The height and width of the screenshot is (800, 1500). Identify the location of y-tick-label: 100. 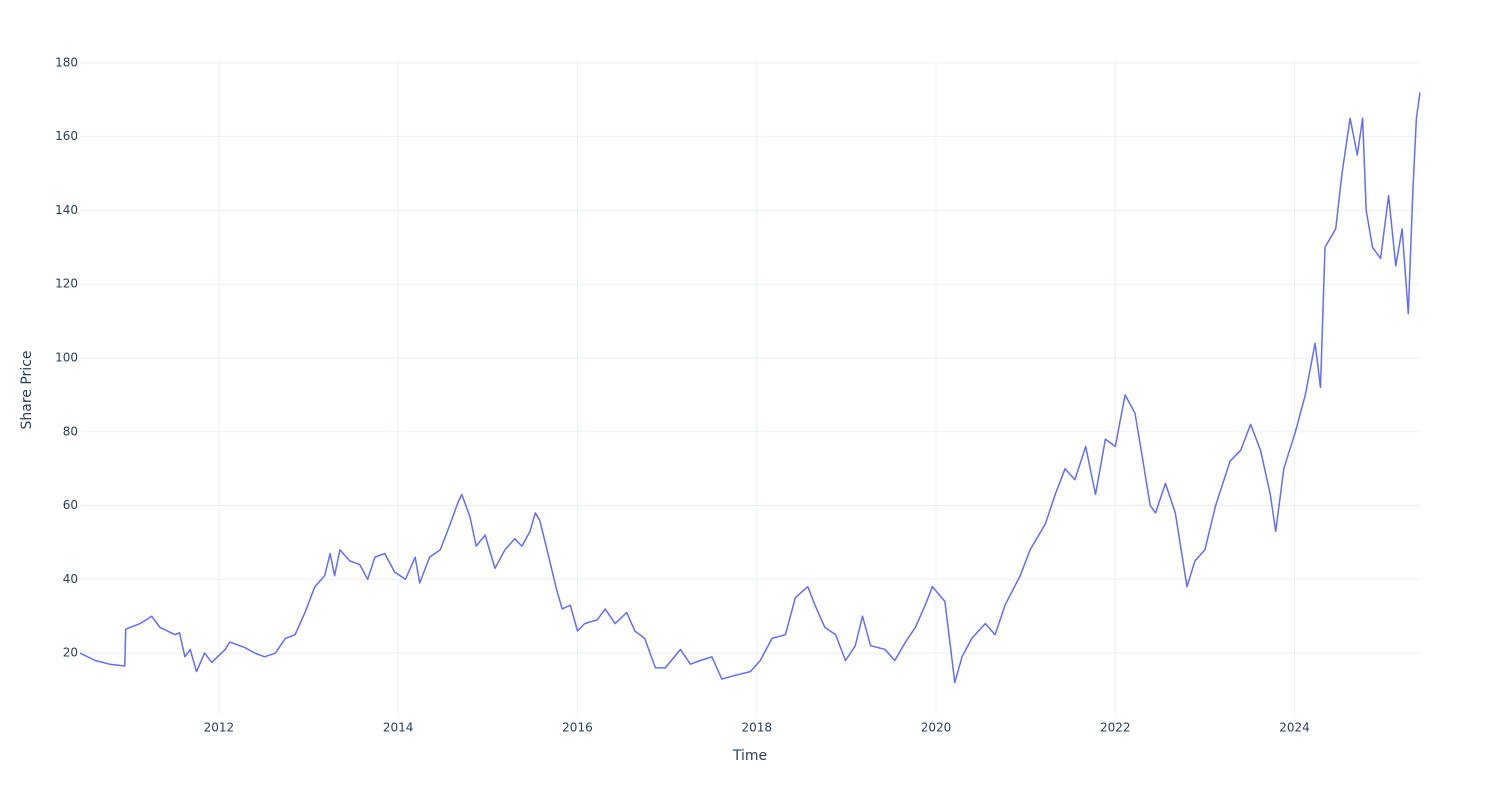
(66, 357).